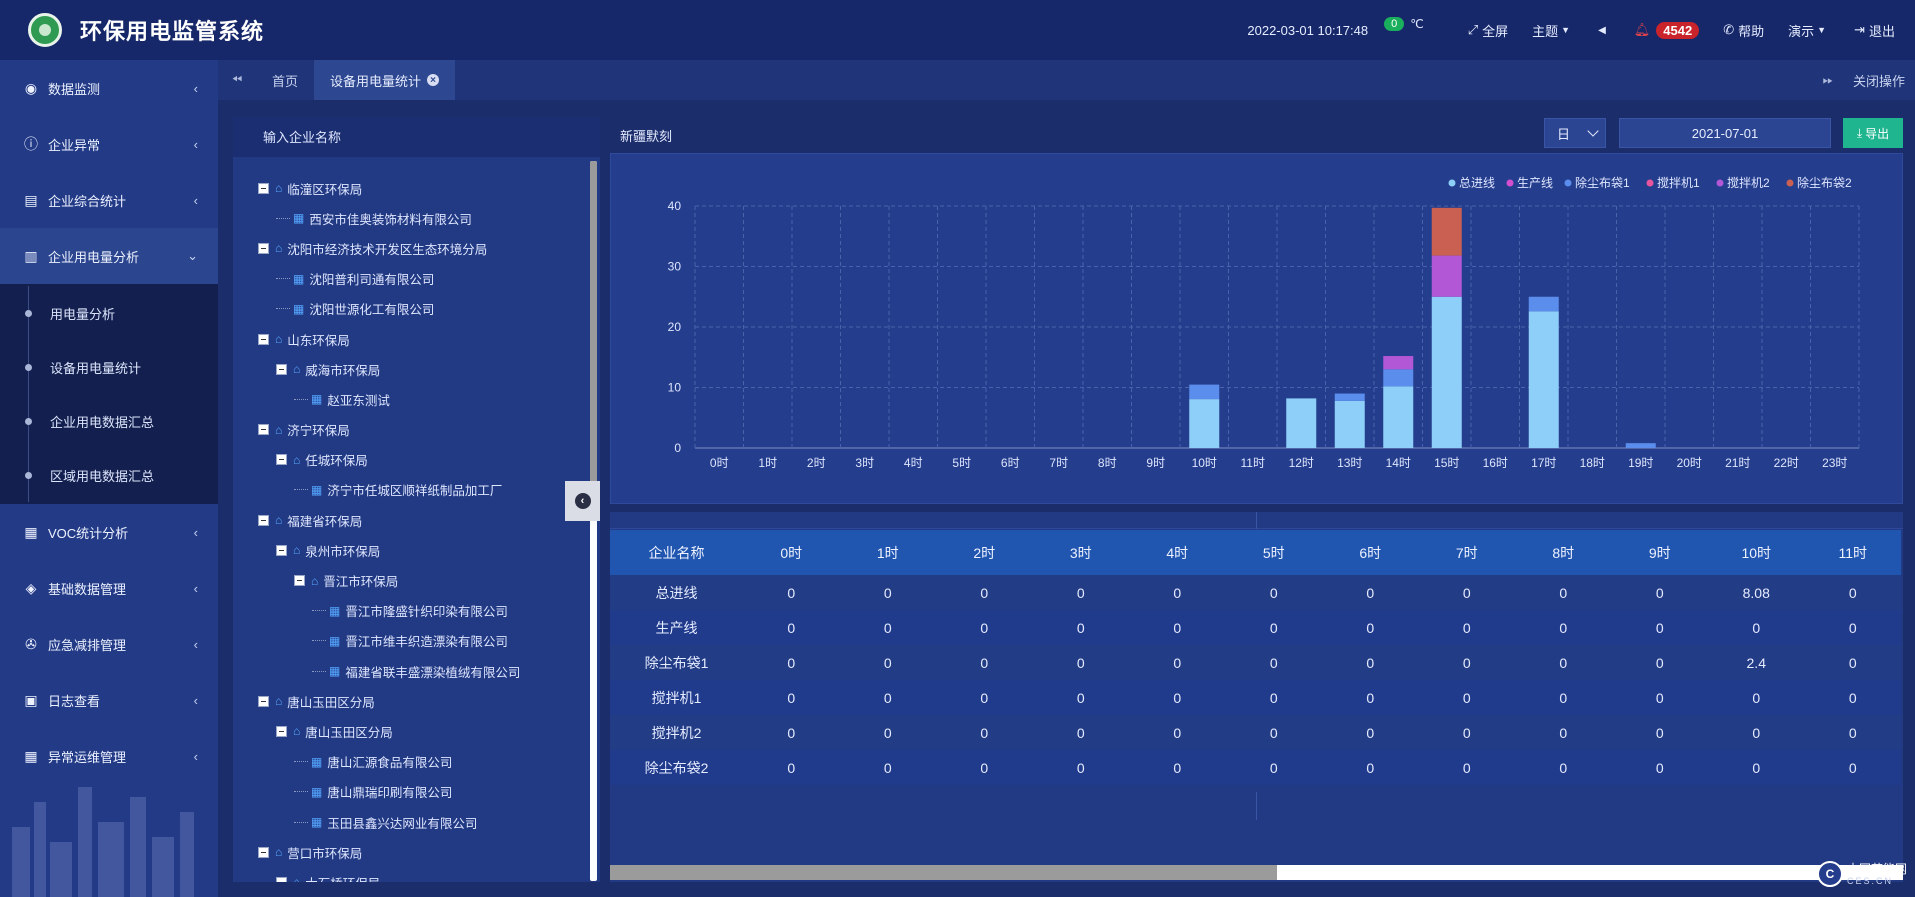 The width and height of the screenshot is (1915, 897). I want to click on tab-close-icon: ×, so click(433, 80).